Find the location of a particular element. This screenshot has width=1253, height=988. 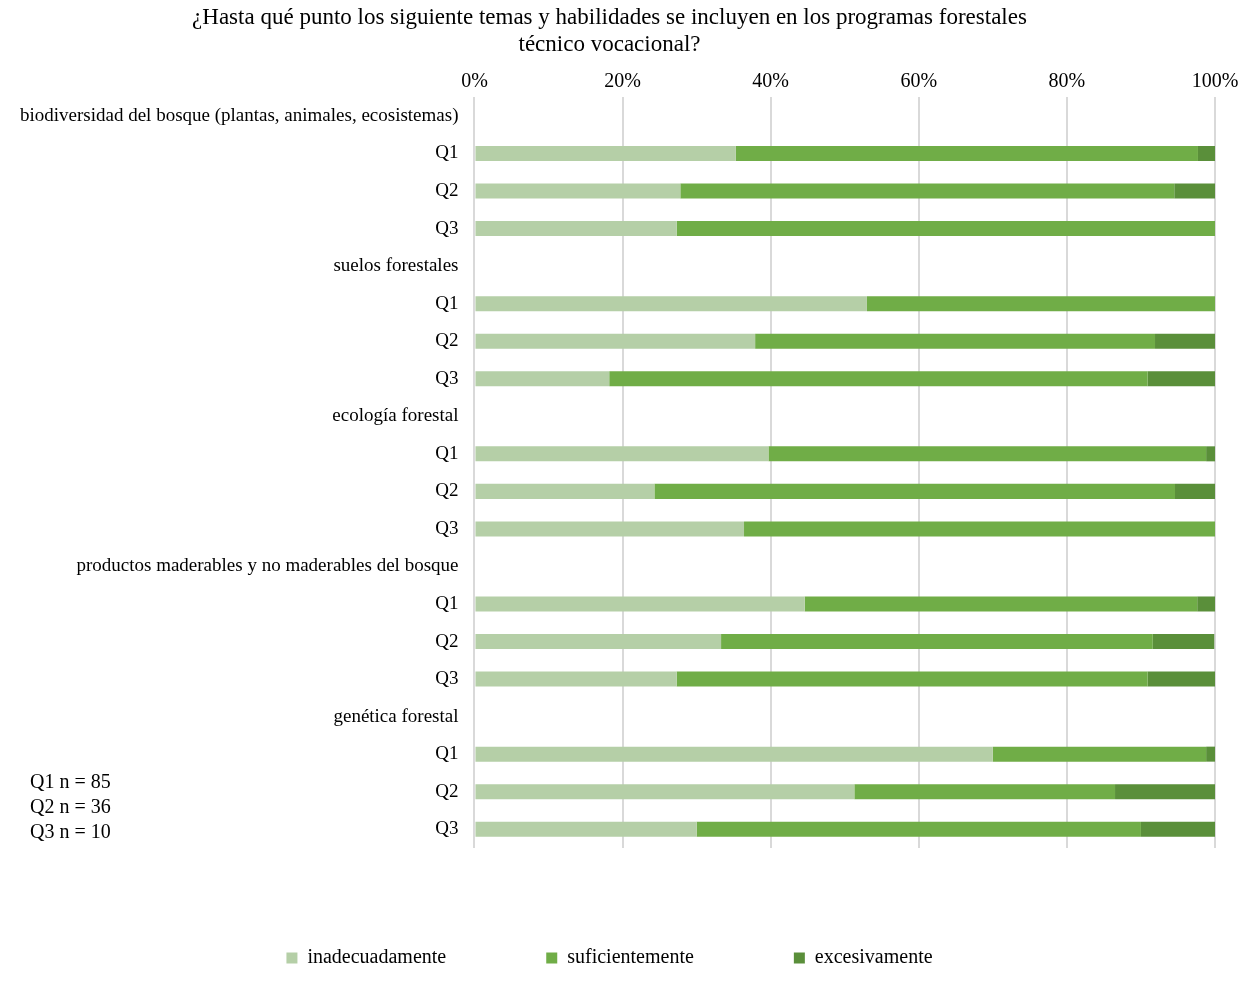

x-tick-label: 60% is located at coordinates (919, 80).